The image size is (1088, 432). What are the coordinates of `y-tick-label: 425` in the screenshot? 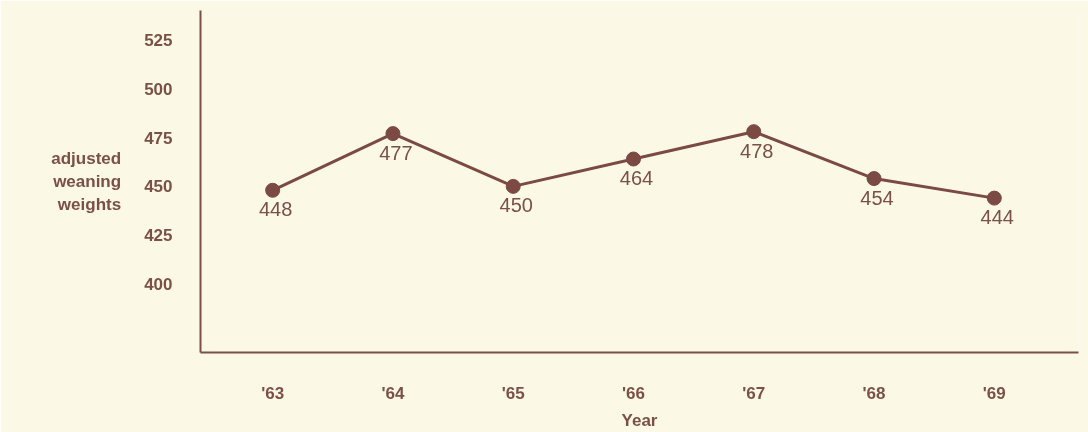 It's located at (158, 236).